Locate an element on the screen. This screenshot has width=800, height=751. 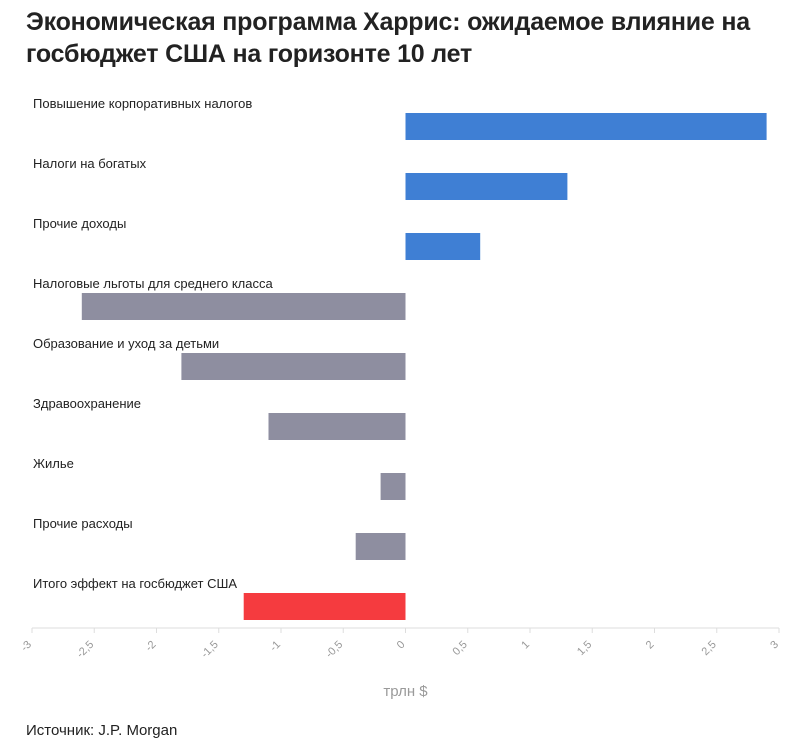
category-label: Здравоохранение is located at coordinates (87, 403).